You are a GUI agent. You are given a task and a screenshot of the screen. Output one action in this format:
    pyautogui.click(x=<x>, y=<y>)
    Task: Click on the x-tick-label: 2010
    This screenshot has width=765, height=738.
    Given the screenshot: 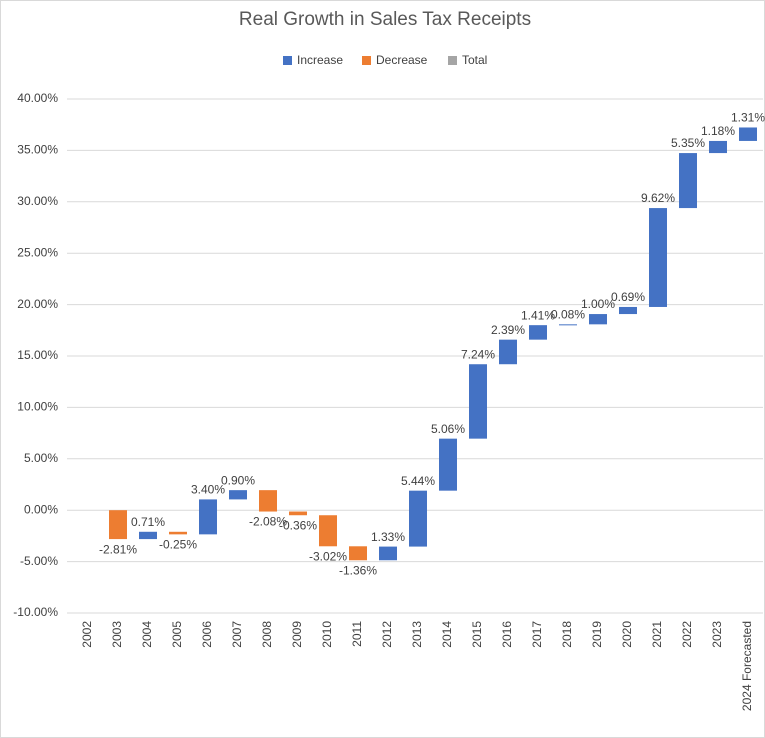 What is the action you would take?
    pyautogui.click(x=327, y=634)
    